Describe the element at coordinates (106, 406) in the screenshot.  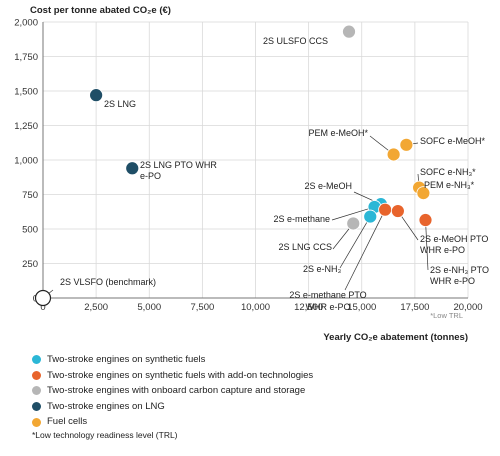
I see `legend-label: Two-stroke engines on LNG` at that location.